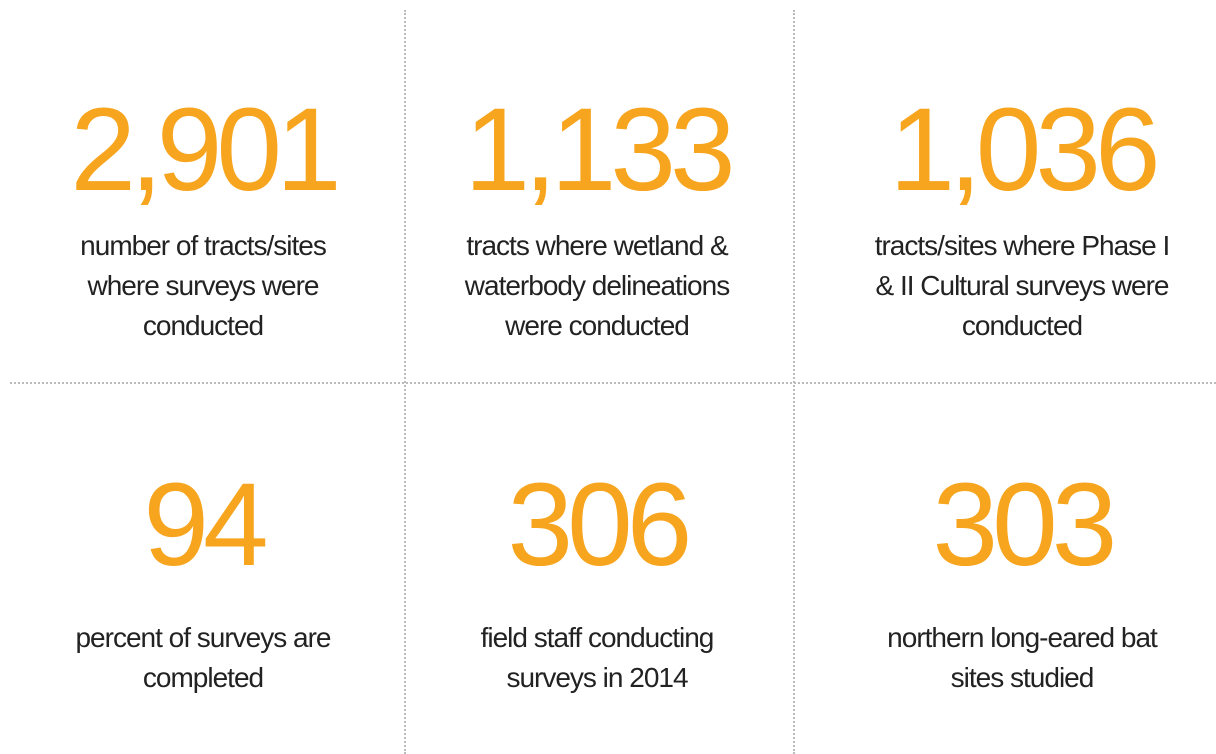 The height and width of the screenshot is (754, 1216). What do you see at coordinates (1022, 285) in the screenshot?
I see `description-line: & II Cultural surveys were` at bounding box center [1022, 285].